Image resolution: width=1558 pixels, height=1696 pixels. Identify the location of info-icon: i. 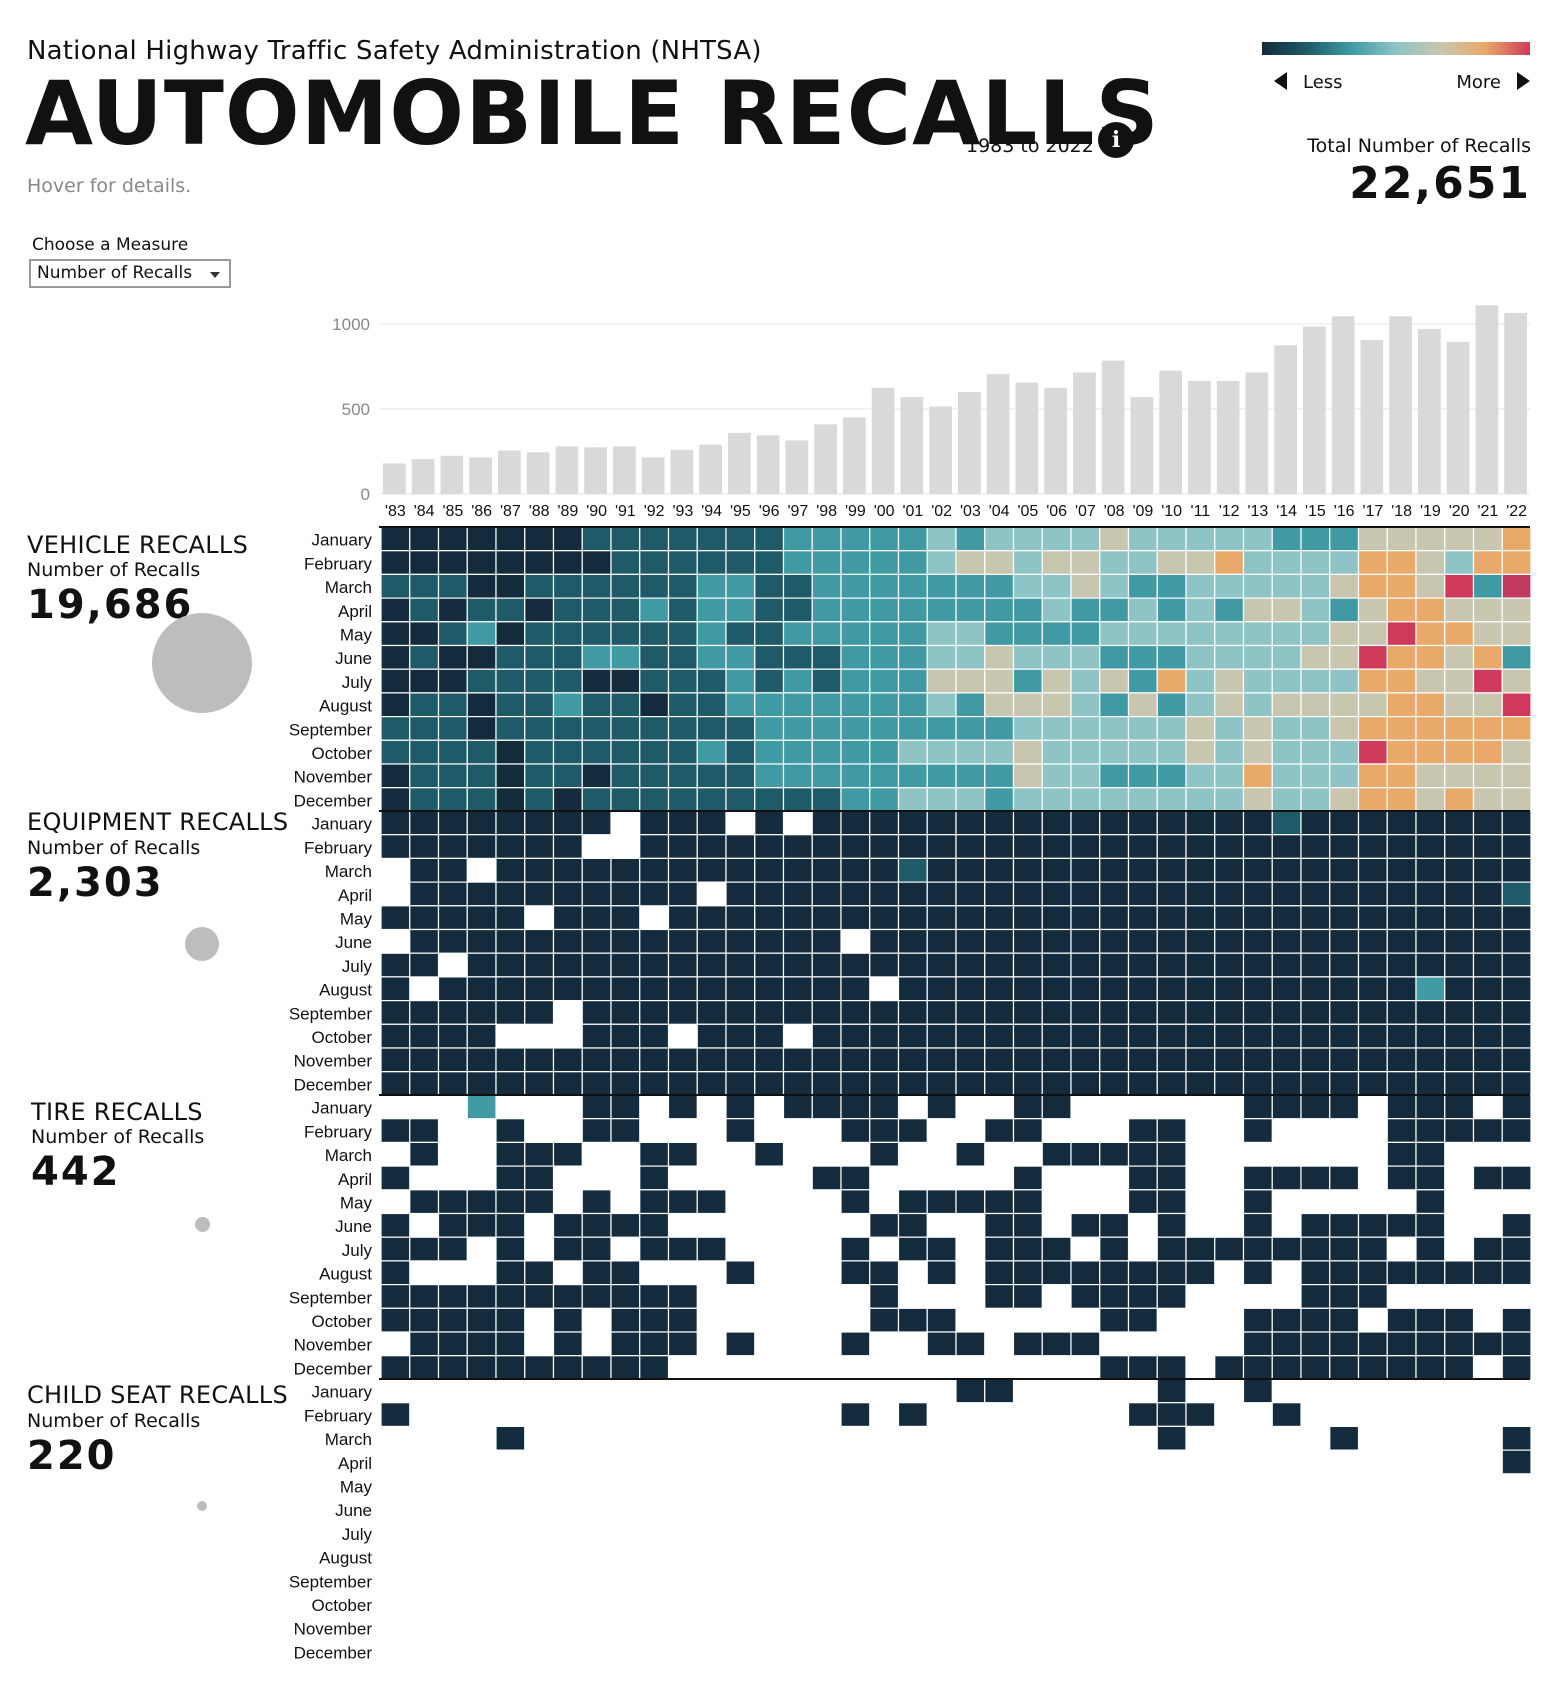
(1116, 140).